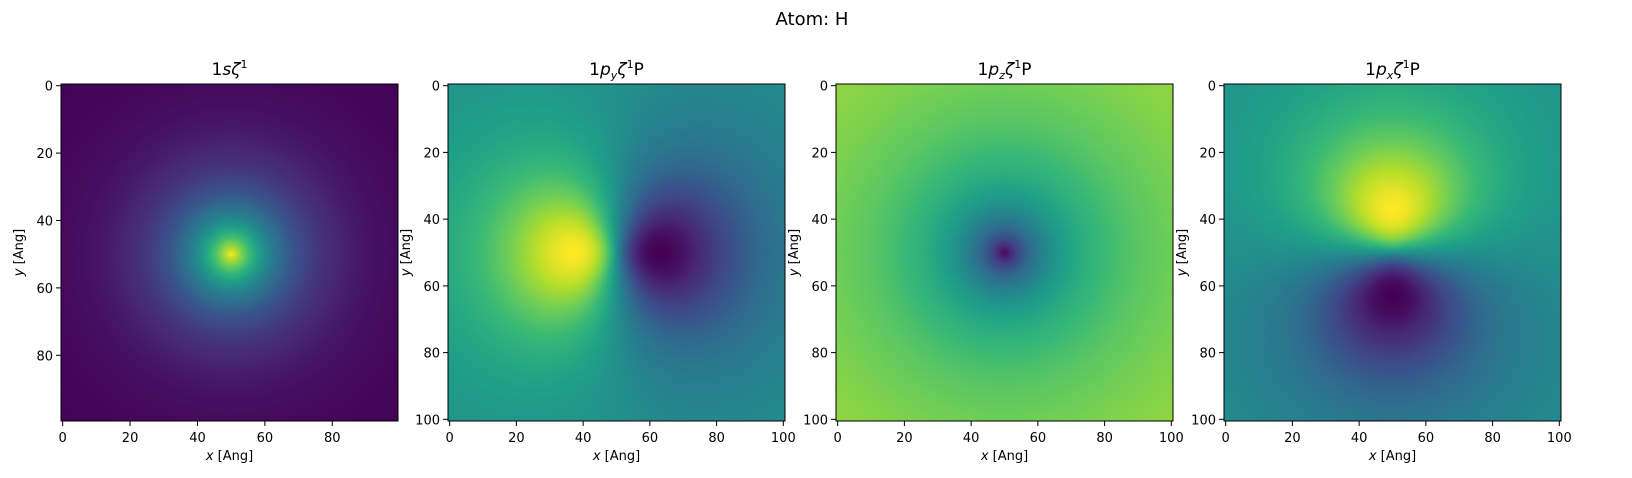  I want to click on figure-suptitle: Atom: H, so click(812, 19).